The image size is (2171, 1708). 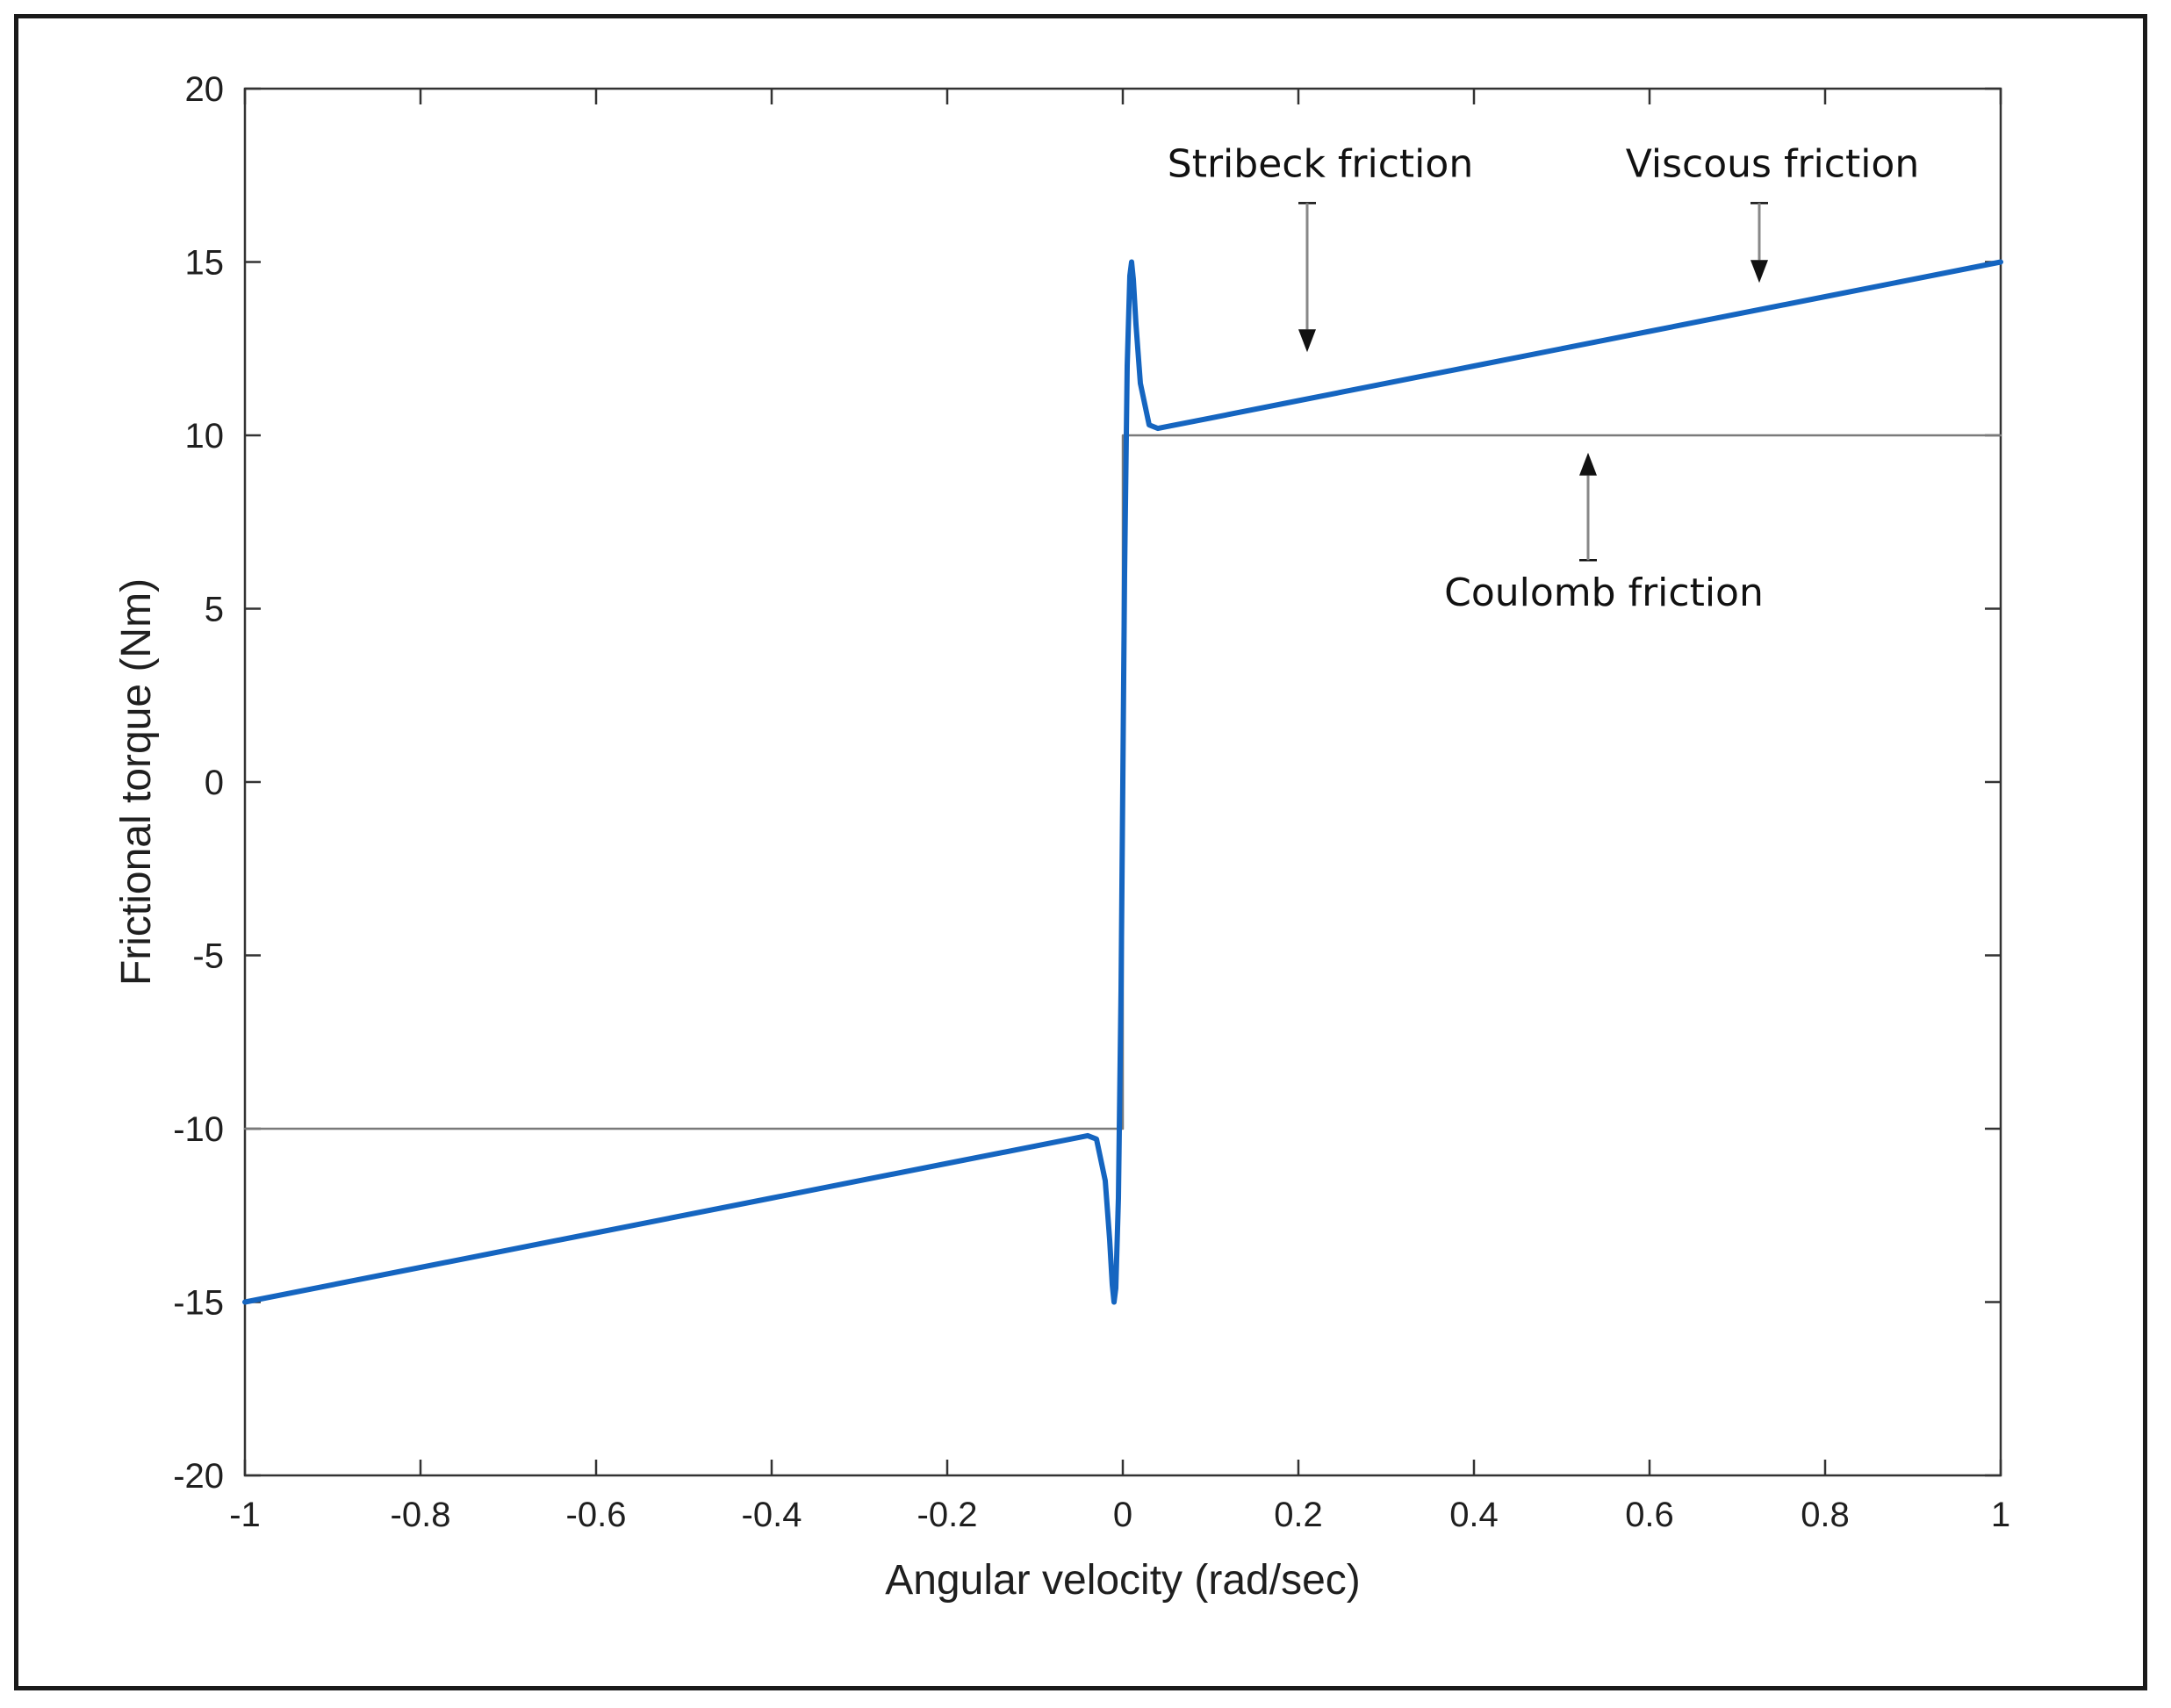 What do you see at coordinates (1772, 163) in the screenshot?
I see `annotation-label: Viscous friction` at bounding box center [1772, 163].